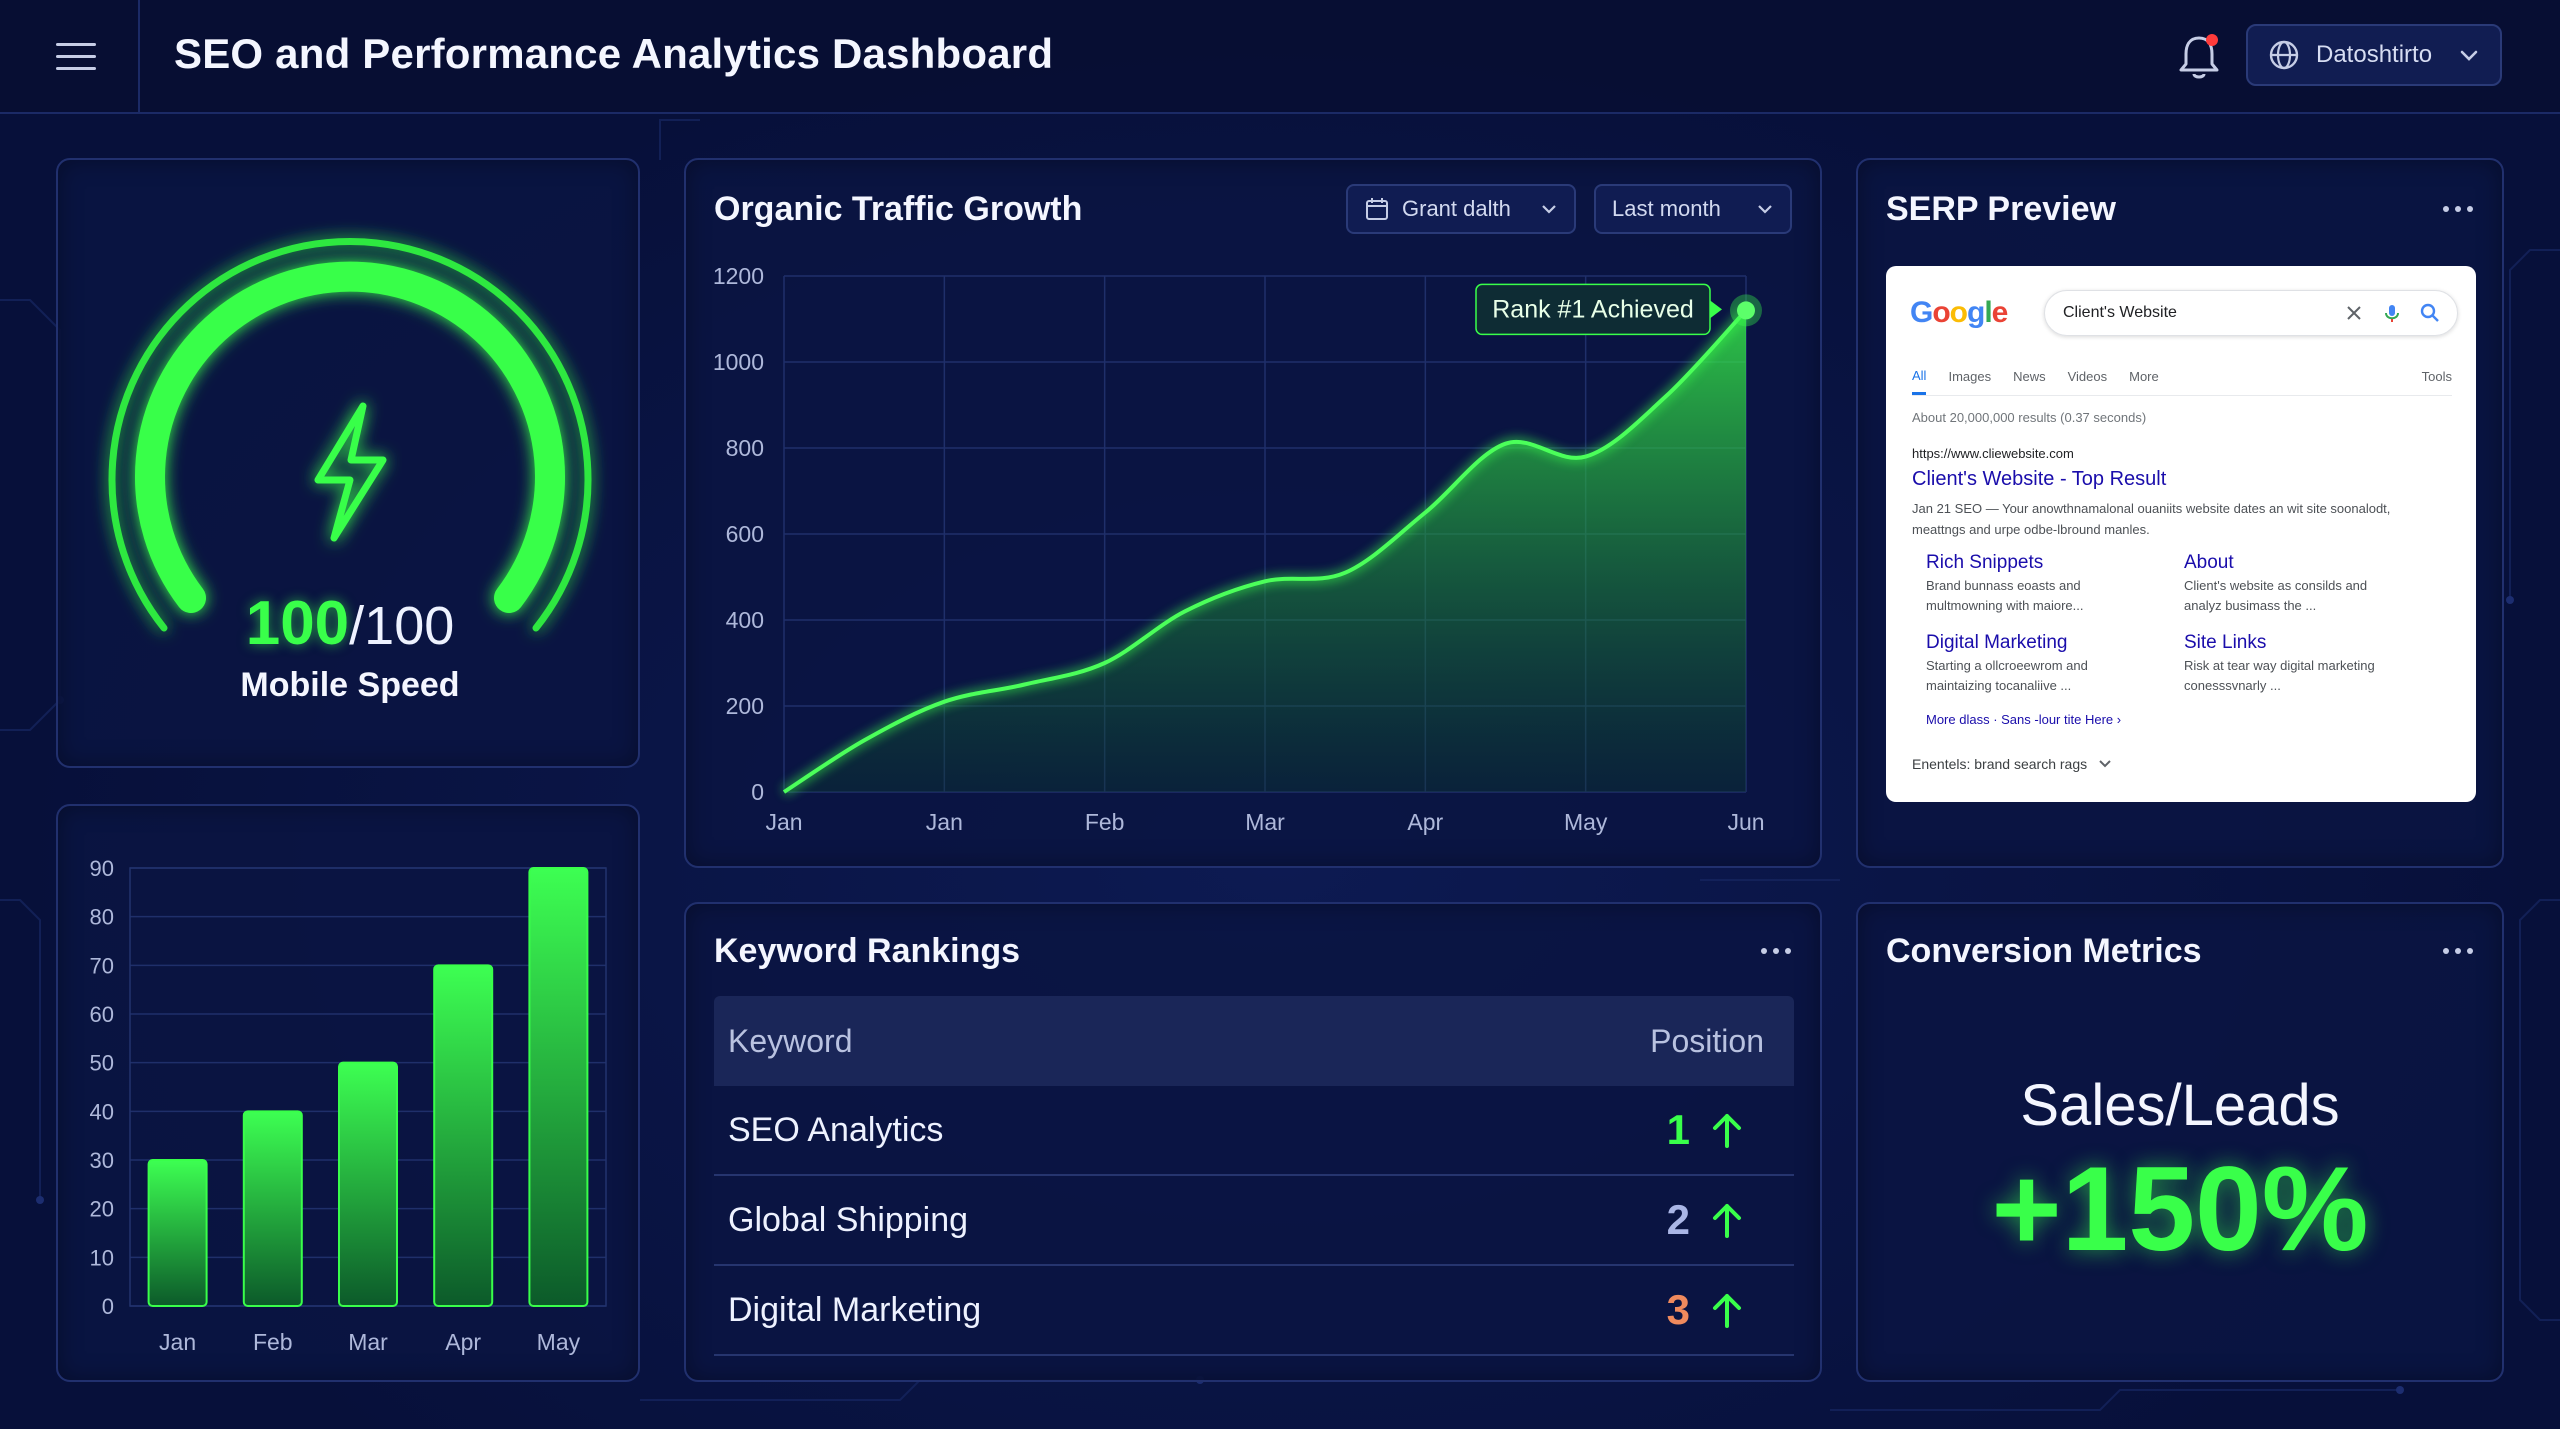  What do you see at coordinates (2105, 764) in the screenshot?
I see `chevron-down-icon` at bounding box center [2105, 764].